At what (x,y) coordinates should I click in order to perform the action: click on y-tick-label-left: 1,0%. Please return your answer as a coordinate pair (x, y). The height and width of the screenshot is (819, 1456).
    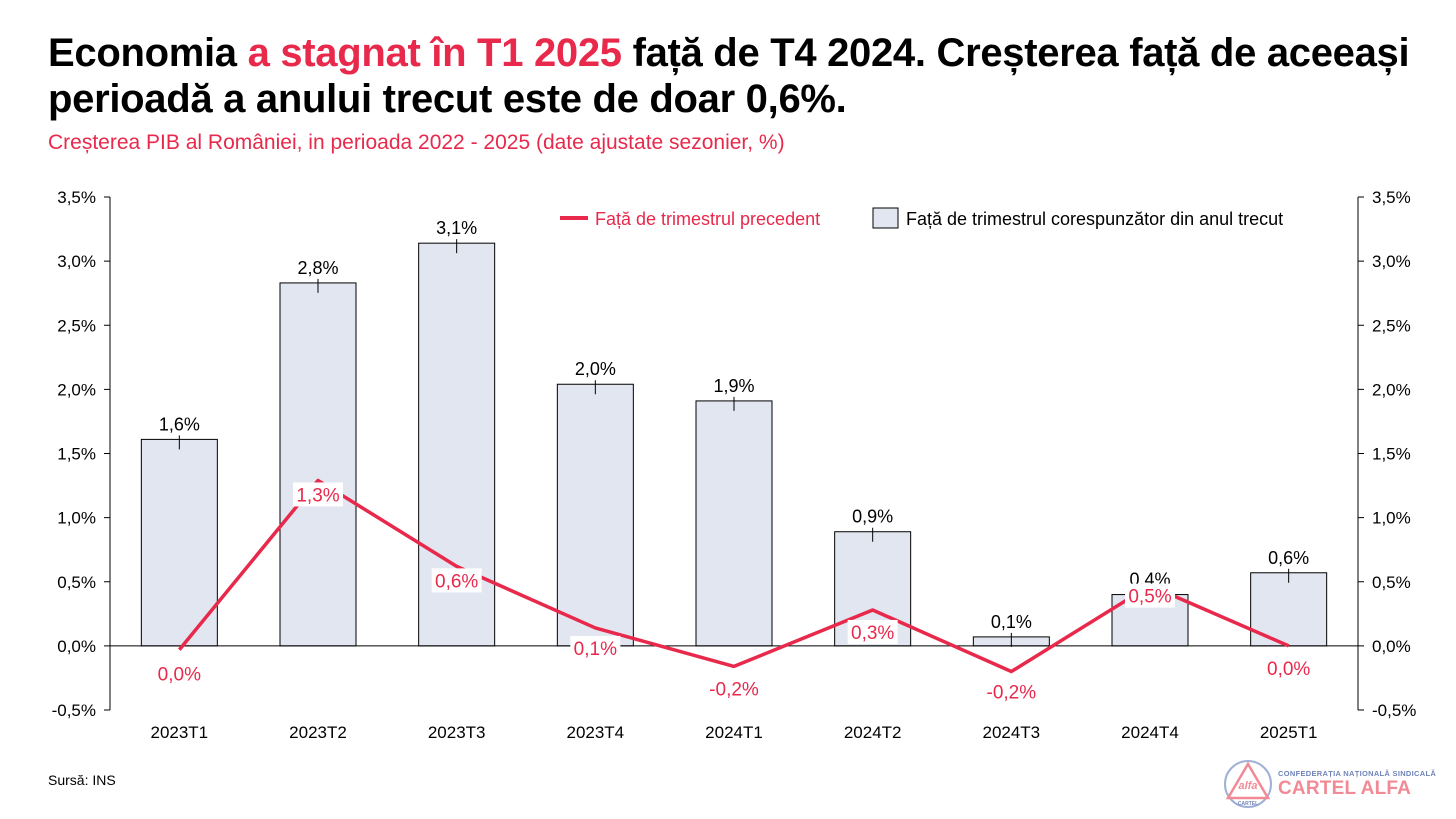
    Looking at the image, I should click on (76, 518).